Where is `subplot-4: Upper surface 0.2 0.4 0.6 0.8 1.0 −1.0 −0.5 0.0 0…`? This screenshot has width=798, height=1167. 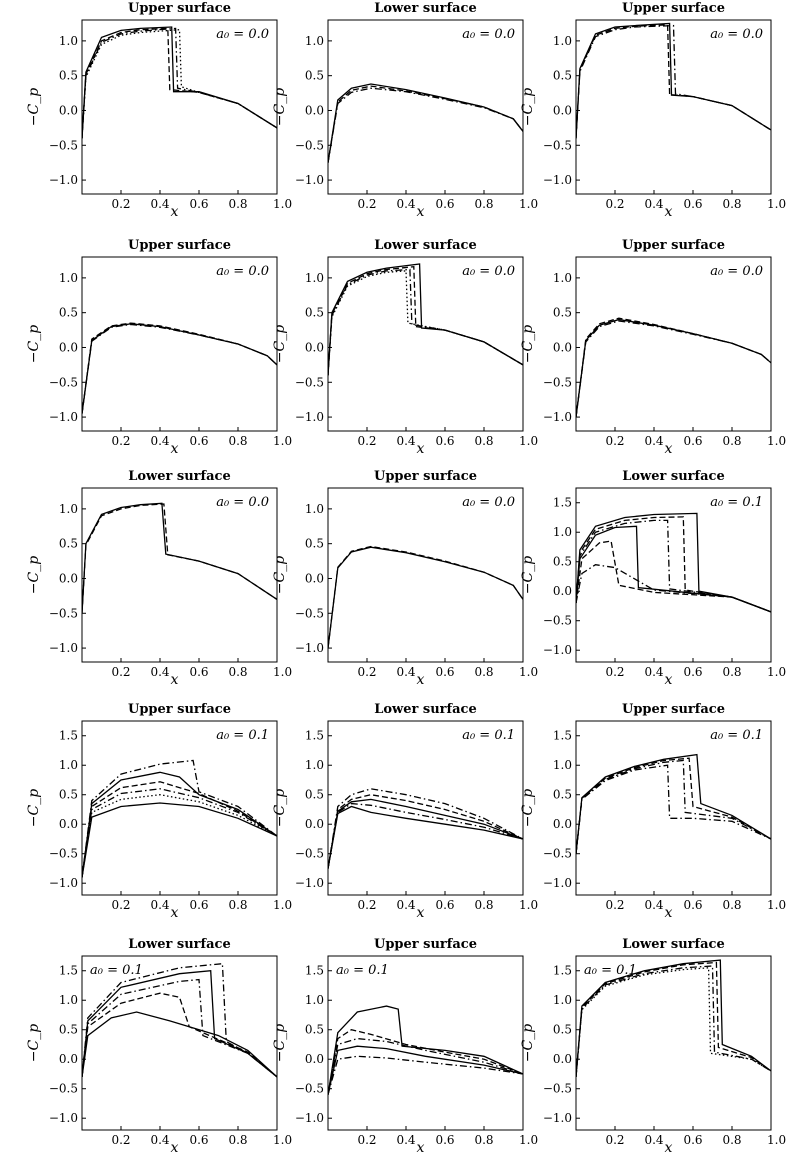 subplot-4: Upper surface 0.2 0.4 0.6 0.8 1.0 −1.0 −0.5 0.0 0… is located at coordinates (159, 347).